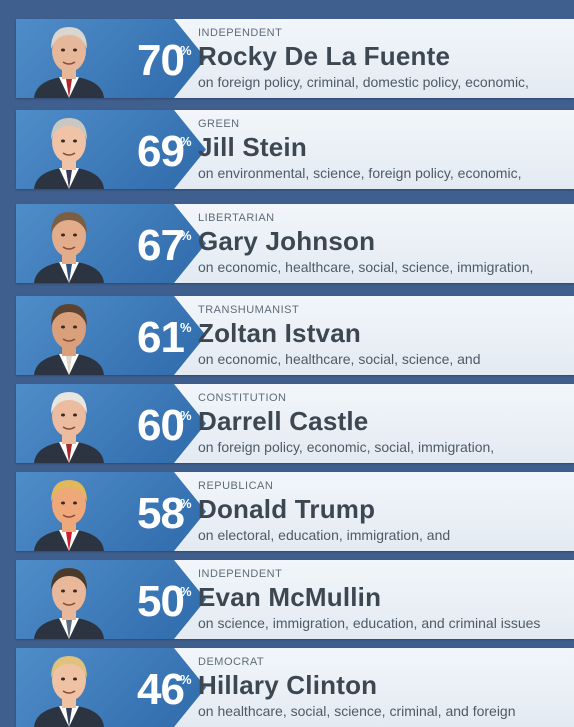  Describe the element at coordinates (219, 124) in the screenshot. I see `party-label: GREEN` at that location.